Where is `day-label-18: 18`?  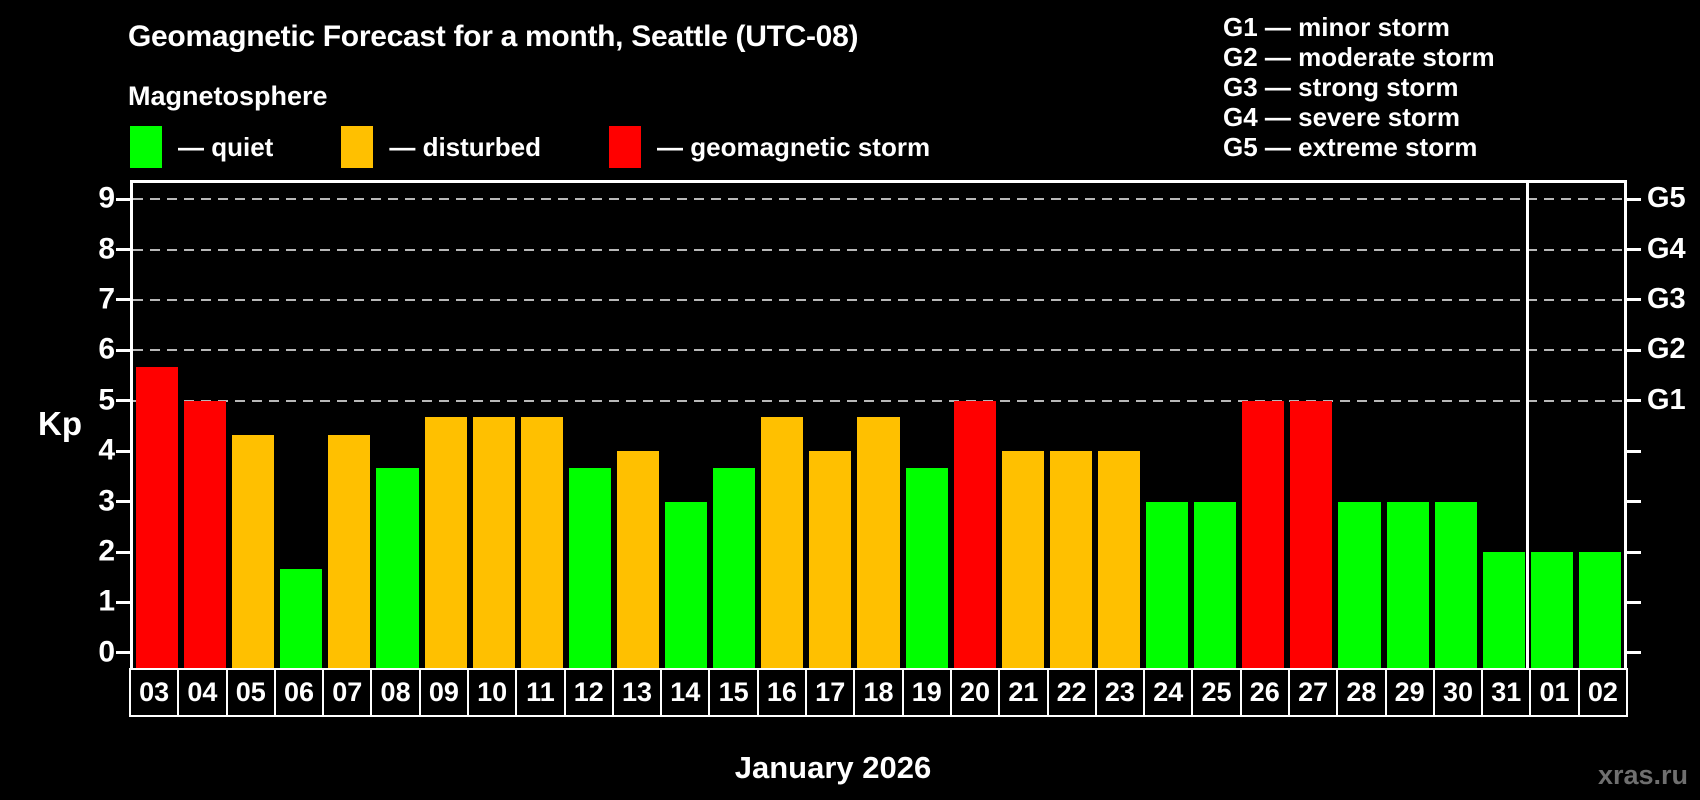 day-label-18: 18 is located at coordinates (878, 692).